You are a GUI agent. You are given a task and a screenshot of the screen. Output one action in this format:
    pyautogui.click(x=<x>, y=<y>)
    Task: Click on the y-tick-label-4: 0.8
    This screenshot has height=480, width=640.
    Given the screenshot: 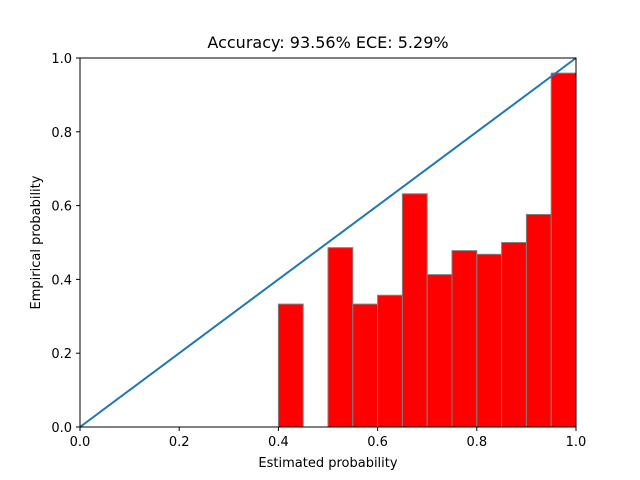 What is the action you would take?
    pyautogui.click(x=61, y=133)
    